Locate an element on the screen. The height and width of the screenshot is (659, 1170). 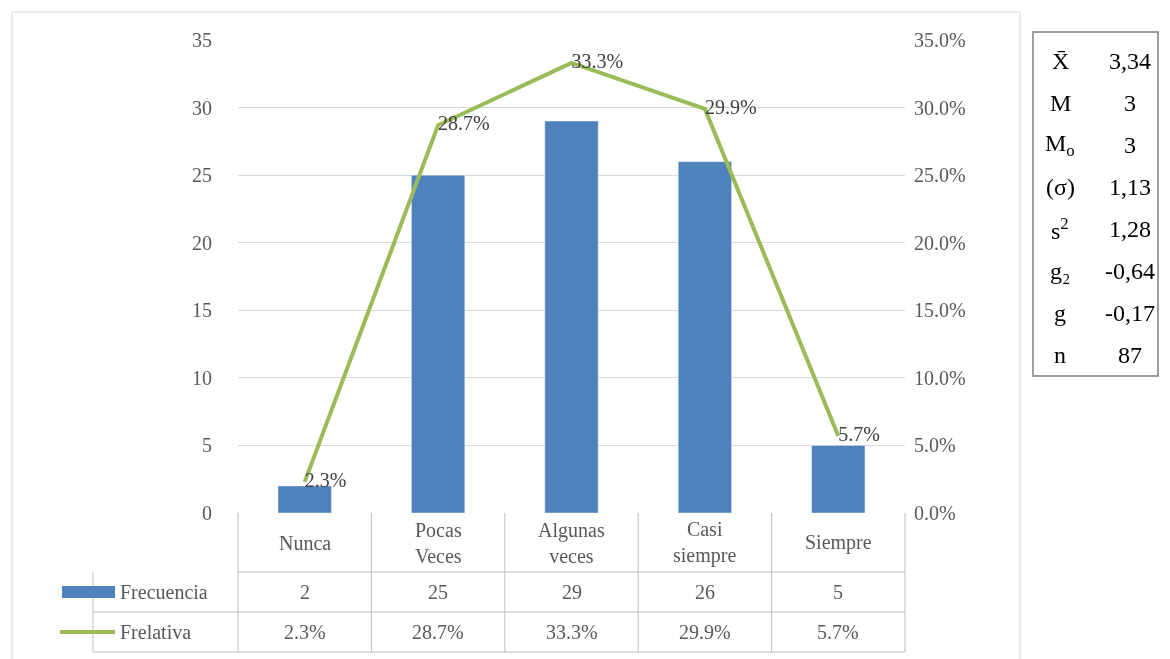
y-tick-label: 35 is located at coordinates (202, 40).